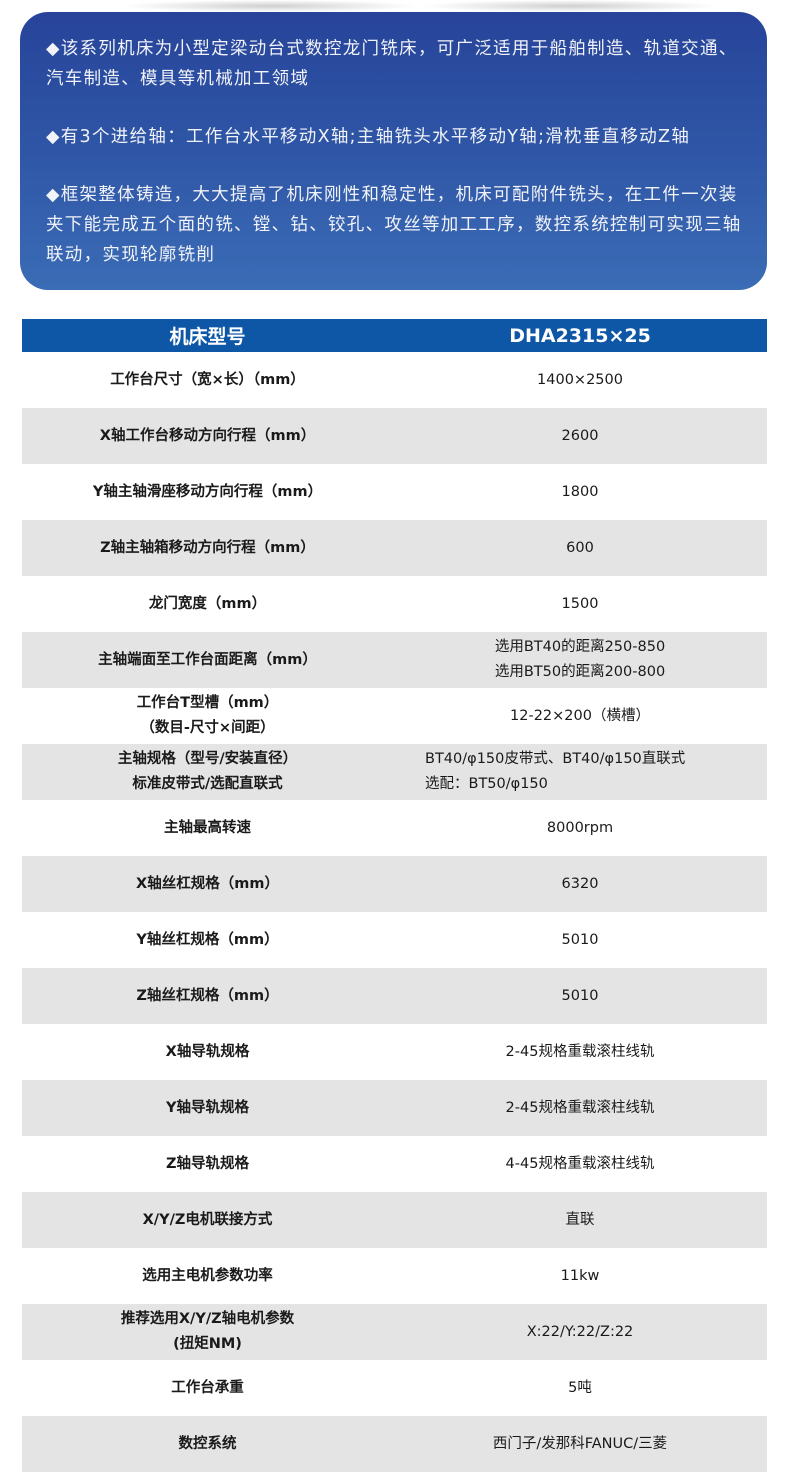 Image resolution: width=790 pixels, height=1472 pixels. I want to click on table-row: 工作台承重 5吨, so click(394, 1388).